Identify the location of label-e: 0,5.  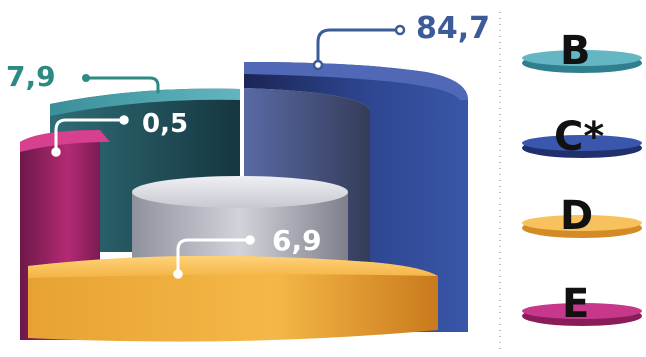
(165, 124).